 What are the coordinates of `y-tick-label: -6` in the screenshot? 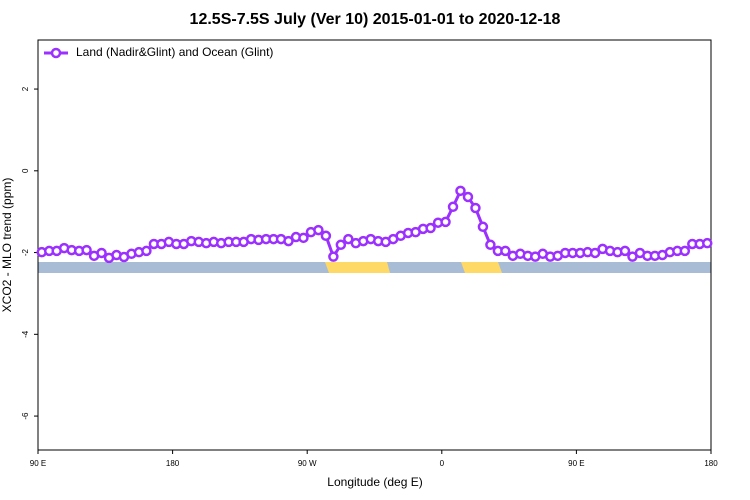 It's located at (25, 416).